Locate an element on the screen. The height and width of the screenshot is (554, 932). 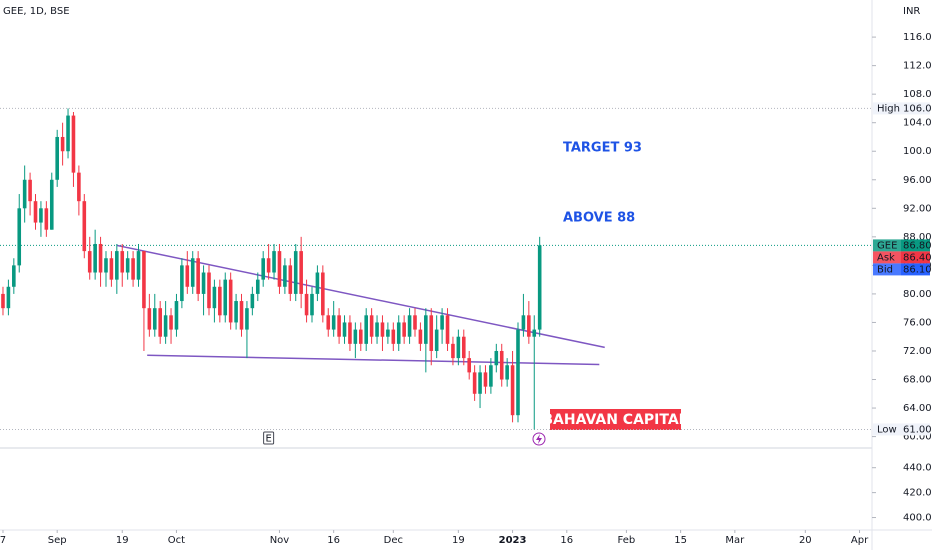
price-label-value: 106.00 is located at coordinates (917, 108).